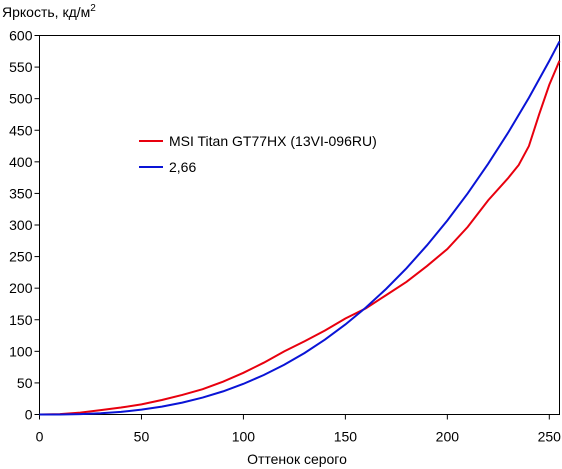 This screenshot has height=469, width=562. What do you see at coordinates (25, 383) in the screenshot?
I see `y-tick-label: 50` at bounding box center [25, 383].